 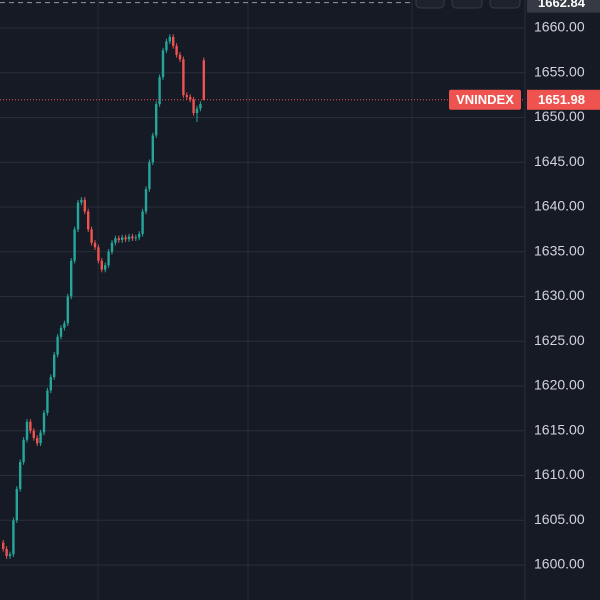 What do you see at coordinates (559, 295) in the screenshot?
I see `y-tick-label: 1630.00` at bounding box center [559, 295].